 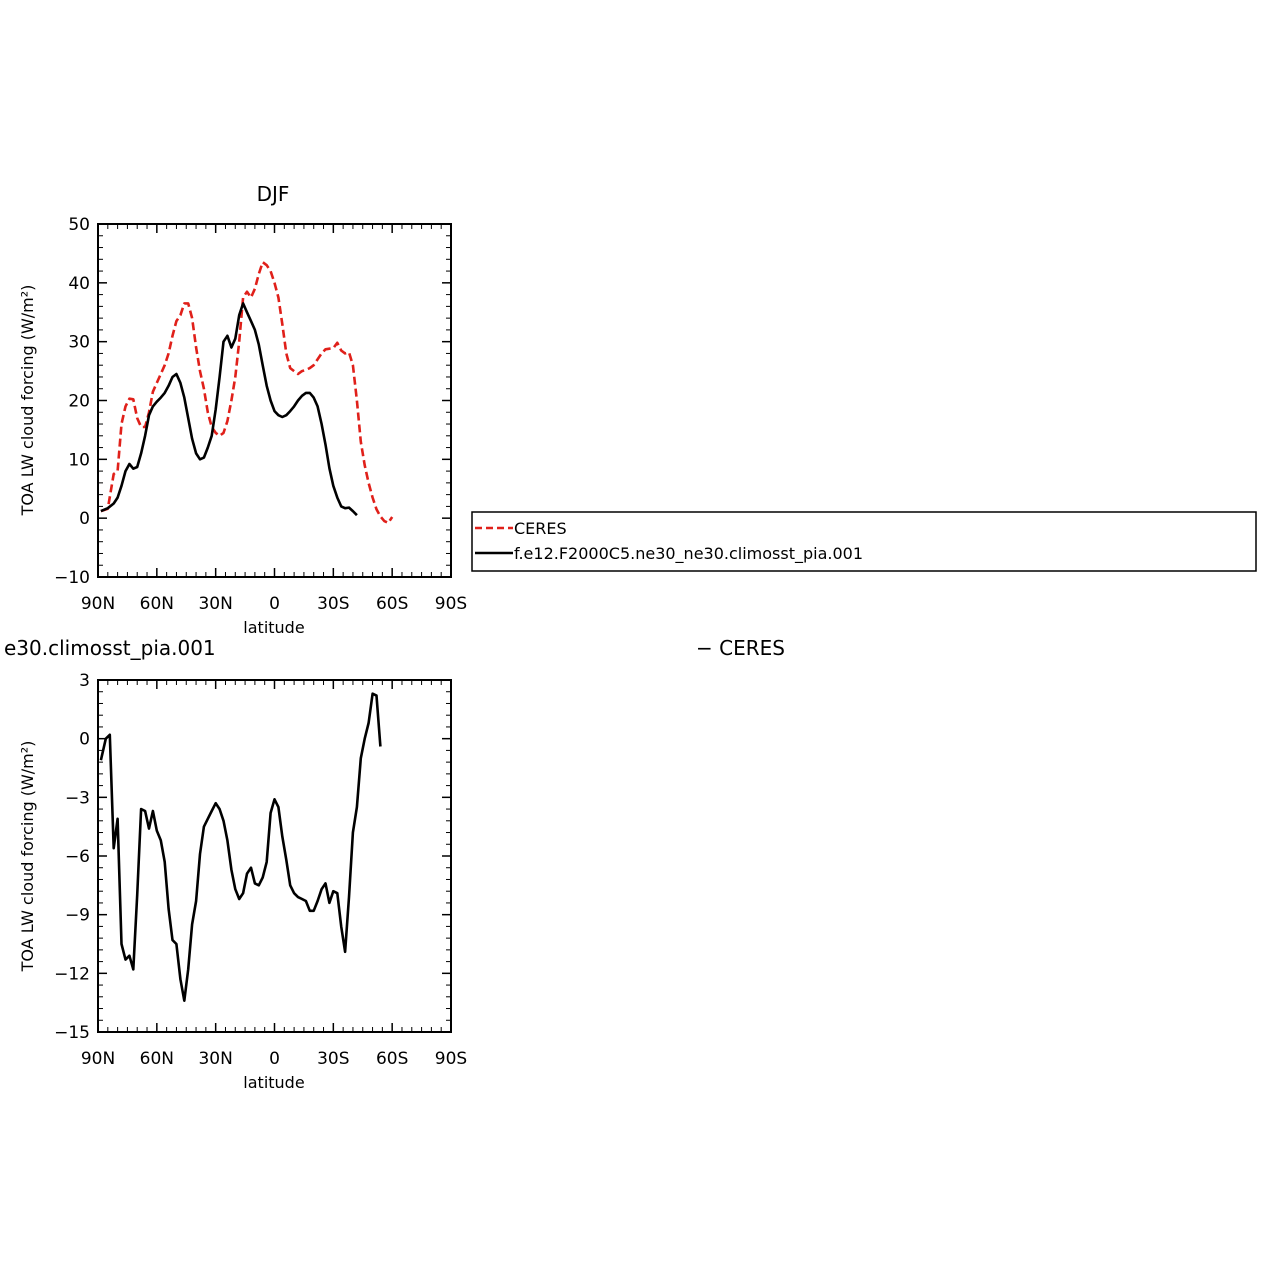 I want to click on y-tick-label: 30, so click(x=79, y=343).